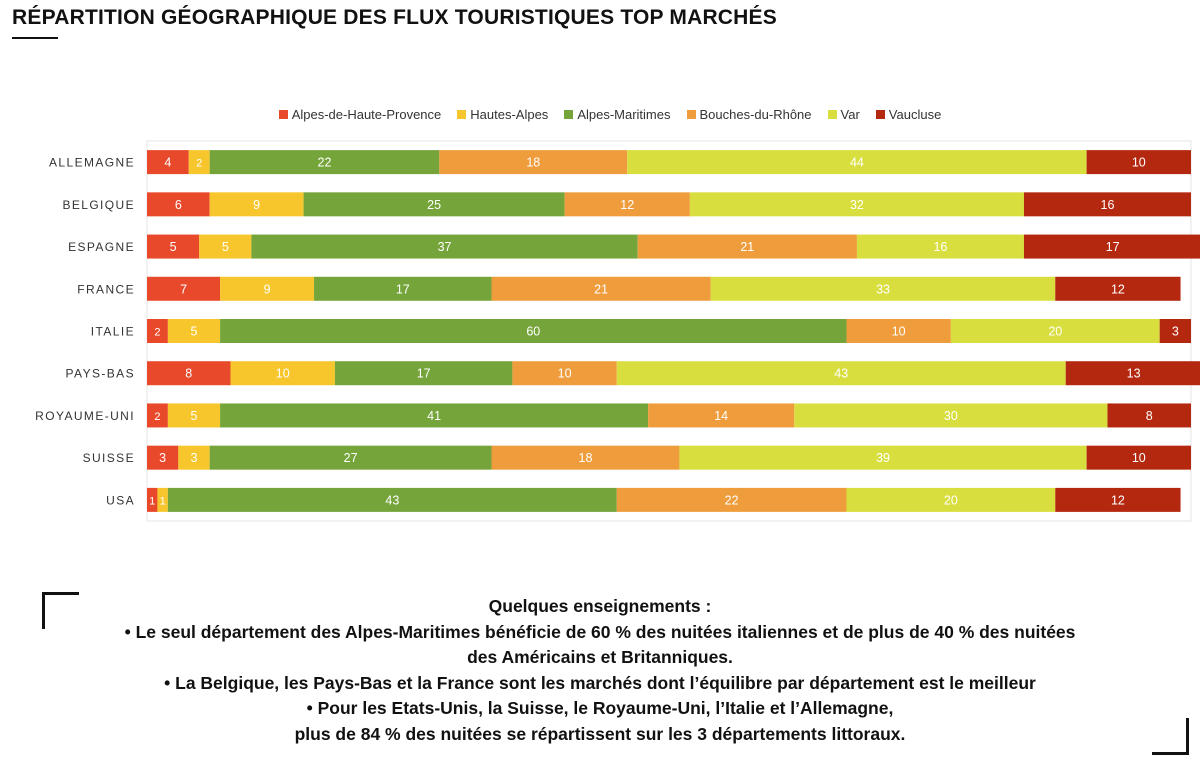 Image resolution: width=1200 pixels, height=760 pixels. Describe the element at coordinates (98, 205) in the screenshot. I see `category-label: BELGIQUE` at that location.